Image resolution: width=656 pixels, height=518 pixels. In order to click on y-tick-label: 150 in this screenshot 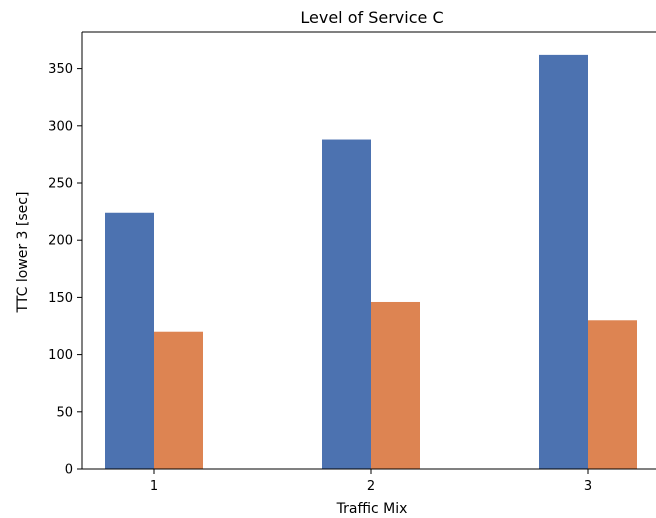, I will do `click(60, 298)`.